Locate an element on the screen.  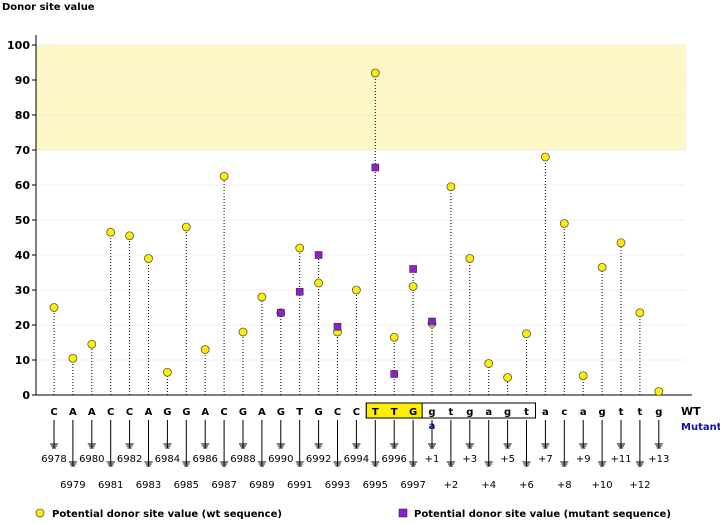
y-tick-label: 40 is located at coordinates (23, 255).